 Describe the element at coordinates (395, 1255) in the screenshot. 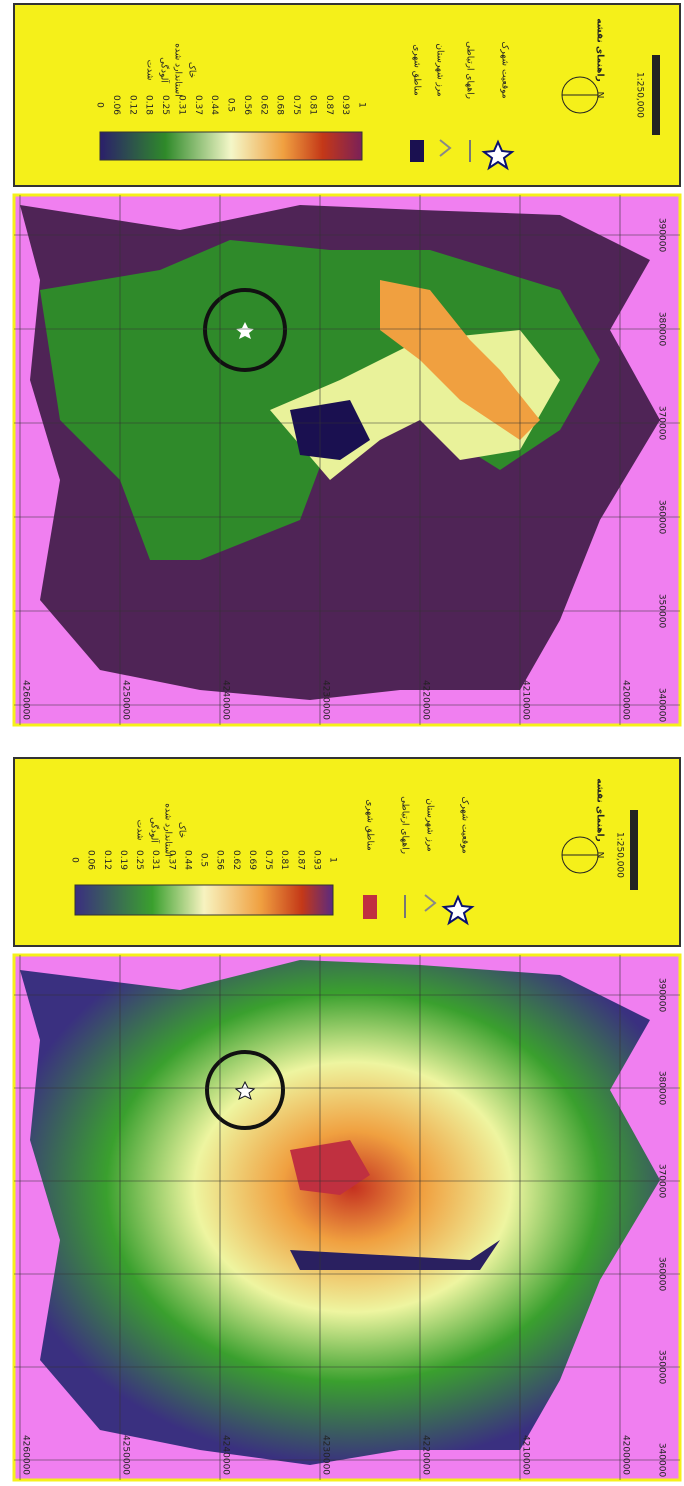

I see `low-band` at that location.